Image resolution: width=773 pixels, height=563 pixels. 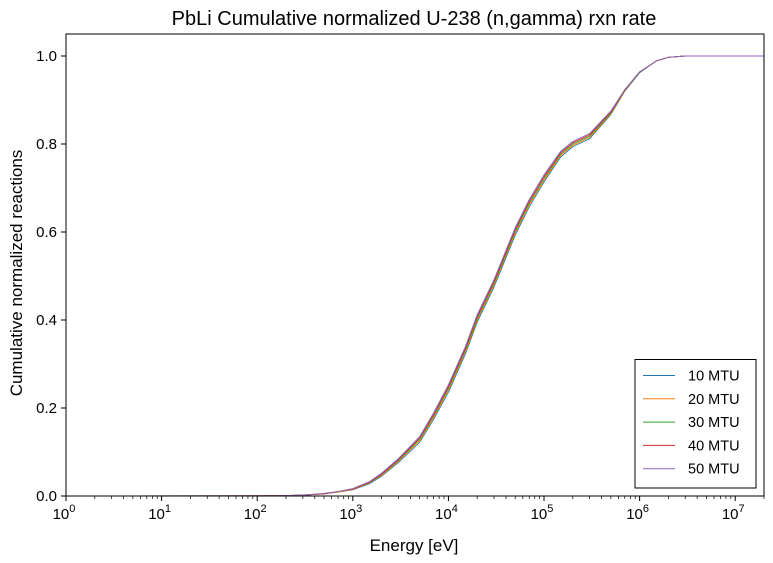 What do you see at coordinates (637, 513) in the screenshot?
I see `x-tick-label: 10⁶` at bounding box center [637, 513].